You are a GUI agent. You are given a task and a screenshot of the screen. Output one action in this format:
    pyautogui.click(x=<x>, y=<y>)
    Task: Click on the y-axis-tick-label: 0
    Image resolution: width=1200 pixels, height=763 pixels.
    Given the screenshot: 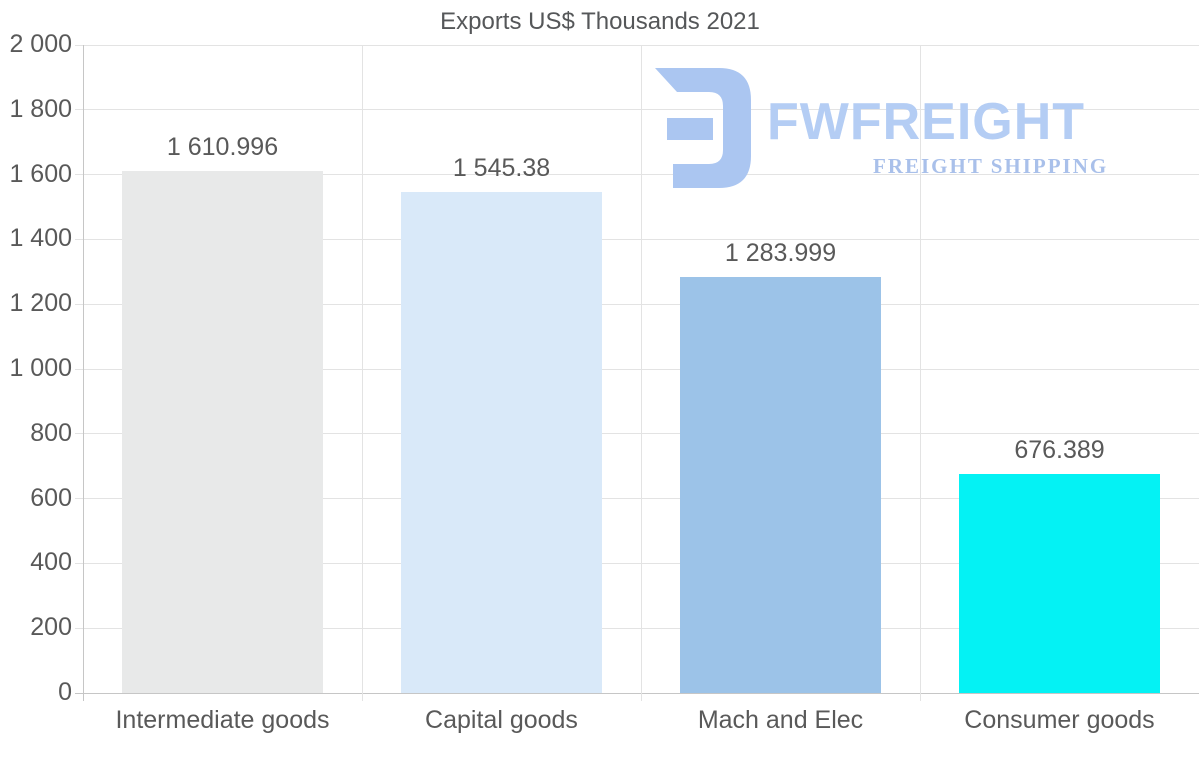 What is the action you would take?
    pyautogui.click(x=65, y=692)
    